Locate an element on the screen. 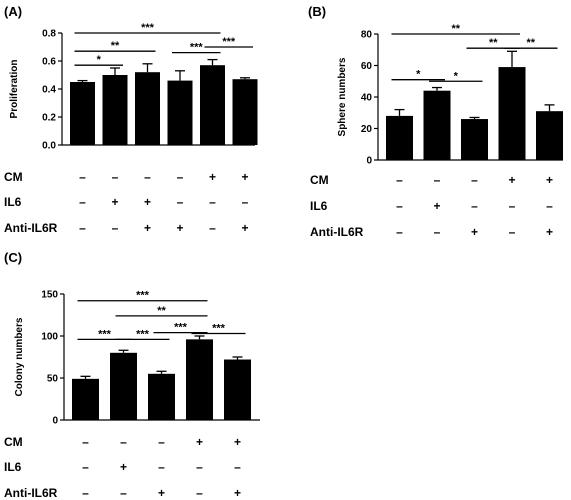 The image size is (571, 500). y-tick-label: 0.0 is located at coordinates (49, 146).